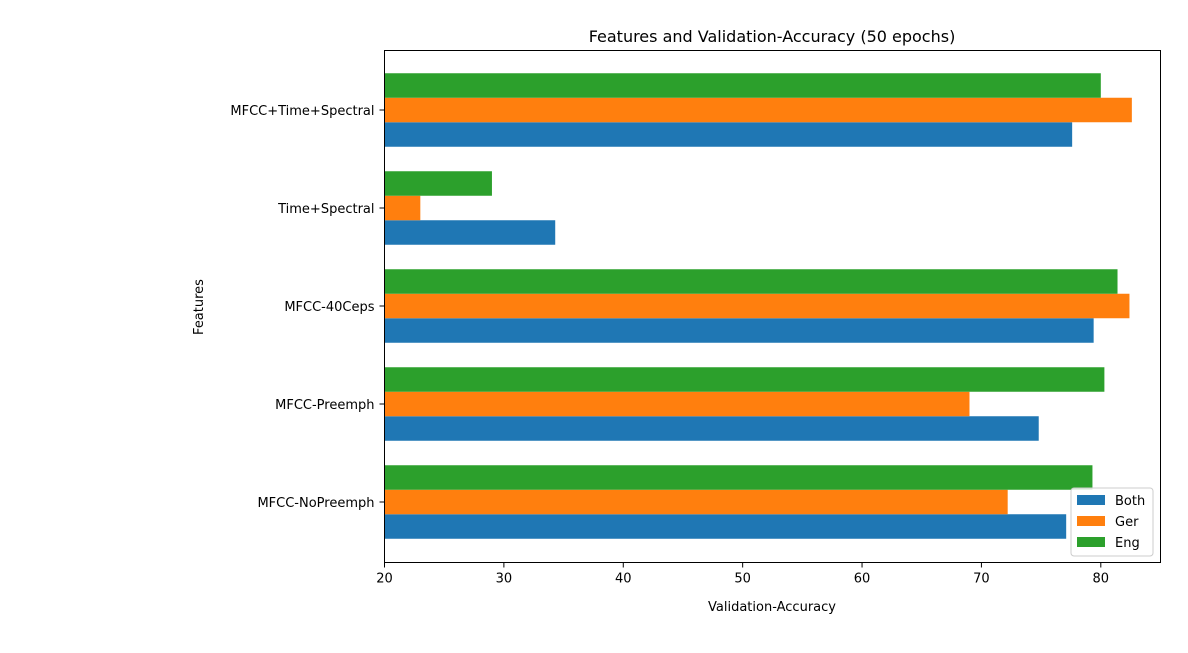 This screenshot has width=1188, height=653. Describe the element at coordinates (325, 209) in the screenshot. I see `y-tick-label: Time+Spectral` at that location.